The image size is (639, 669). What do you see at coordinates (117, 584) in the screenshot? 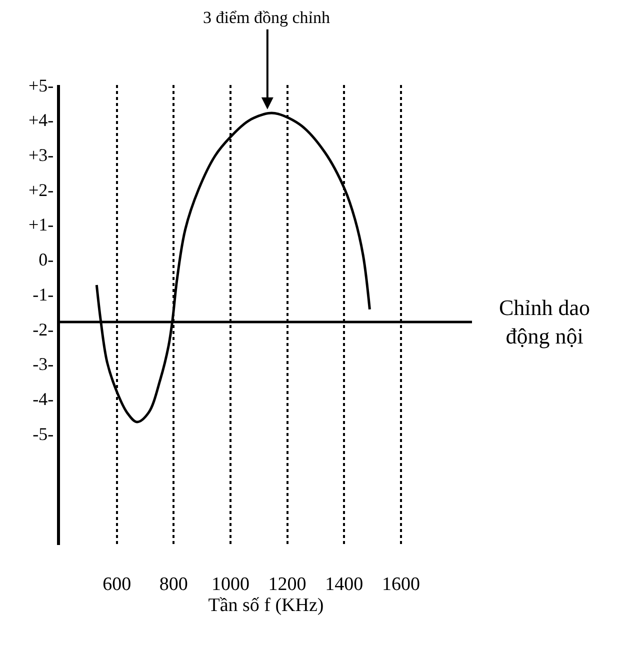
I see `x-tick-label: 600` at bounding box center [117, 584].